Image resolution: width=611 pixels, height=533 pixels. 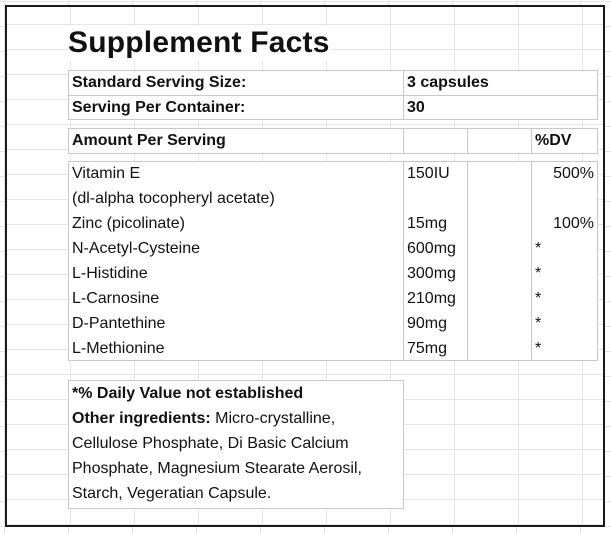 I want to click on nutrient-name: L-Histidine, so click(x=110, y=273).